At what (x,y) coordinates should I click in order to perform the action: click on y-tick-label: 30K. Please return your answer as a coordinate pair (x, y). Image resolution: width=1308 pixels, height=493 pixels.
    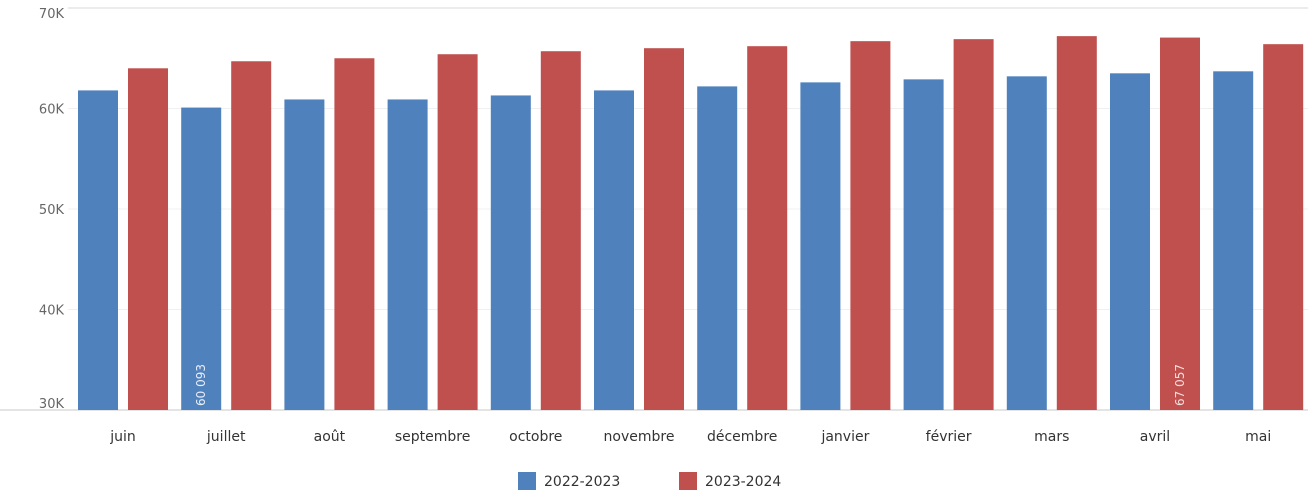
    Looking at the image, I should click on (52, 404).